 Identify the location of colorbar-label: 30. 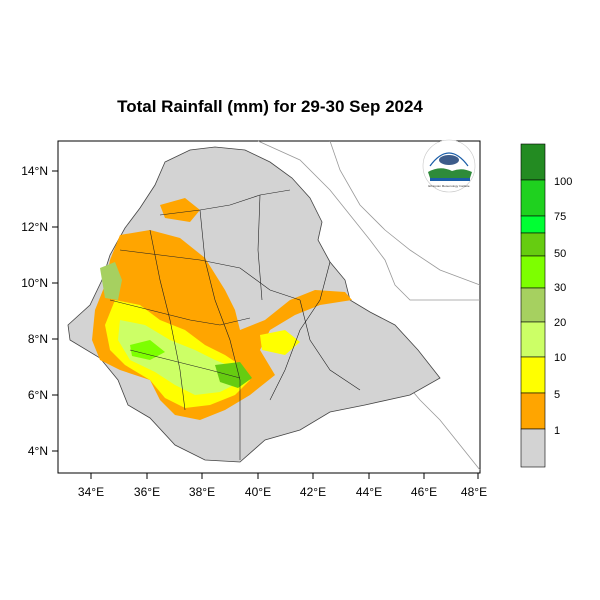
(560, 288).